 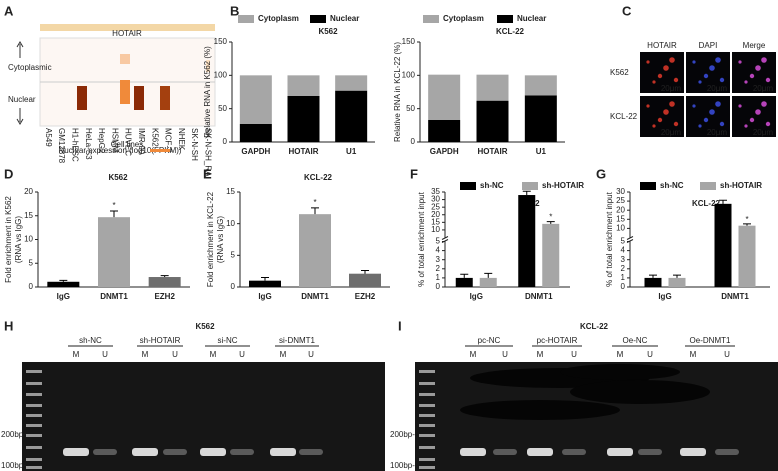 What do you see at coordinates (28, 191) in the screenshot?
I see `y-tick-label: 20` at bounding box center [28, 191].